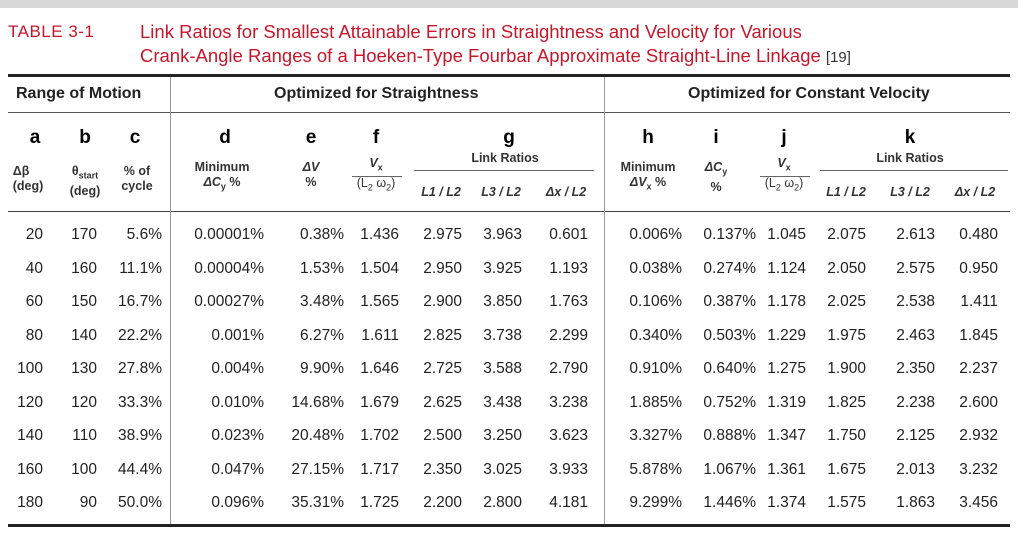 The width and height of the screenshot is (1018, 536). Describe the element at coordinates (509, 112) in the screenshot. I see `group-header-rule` at that location.